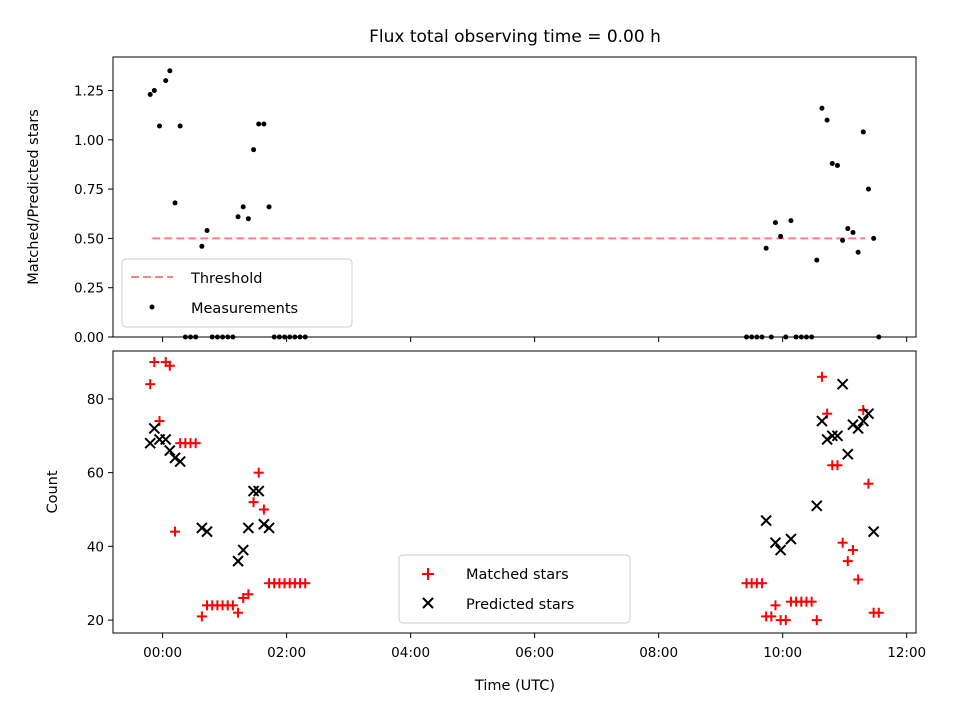  I want to click on legend-predicted-label: Predicted stars, so click(520, 605).